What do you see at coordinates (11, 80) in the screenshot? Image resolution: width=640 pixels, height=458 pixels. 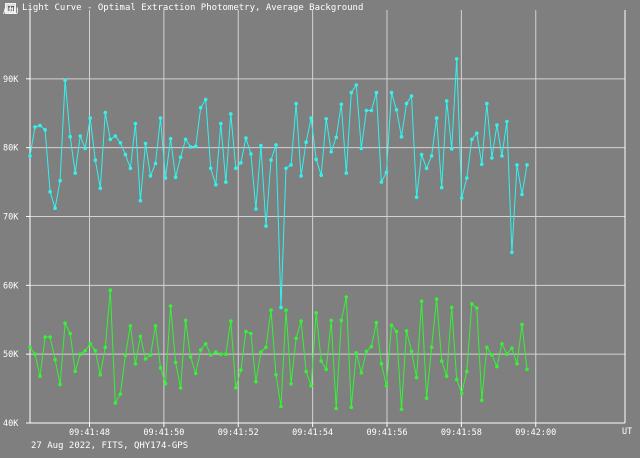 I see `y-tick-label: 90K` at bounding box center [11, 80].